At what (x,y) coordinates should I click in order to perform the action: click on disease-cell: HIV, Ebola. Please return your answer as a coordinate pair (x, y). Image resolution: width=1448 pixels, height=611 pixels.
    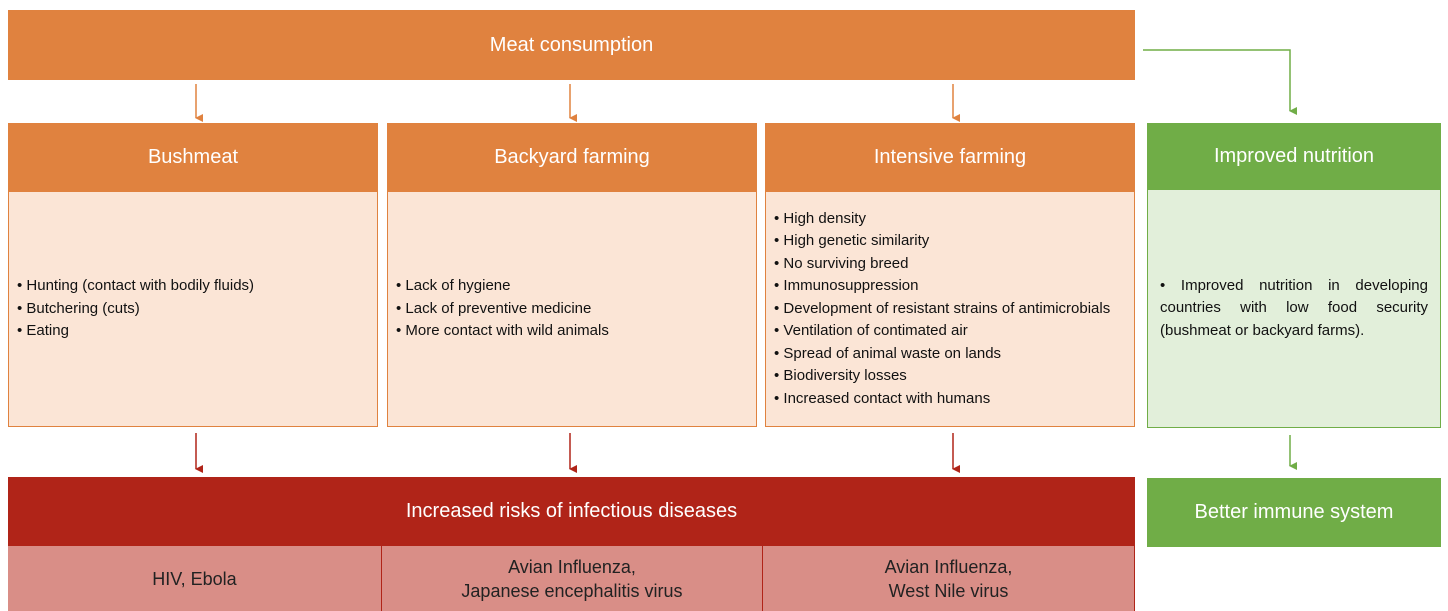
    Looking at the image, I should click on (195, 578).